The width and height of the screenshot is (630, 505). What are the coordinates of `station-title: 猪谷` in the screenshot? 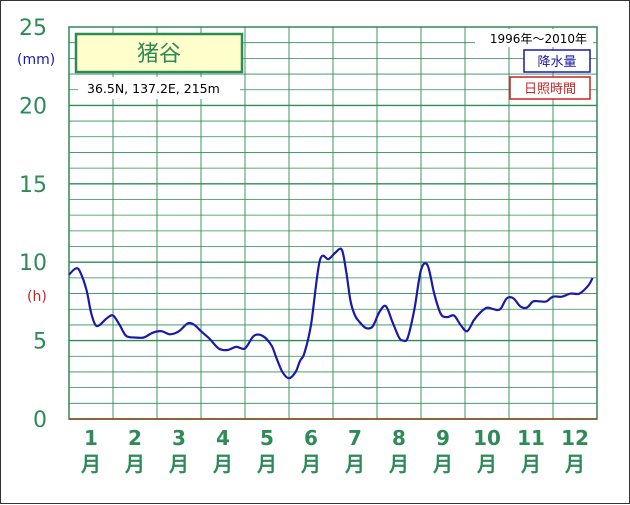 It's located at (159, 54).